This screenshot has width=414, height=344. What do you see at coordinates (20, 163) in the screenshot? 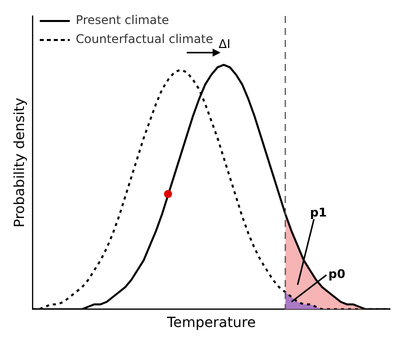
I see `y-axis-title: Probability density` at bounding box center [20, 163].